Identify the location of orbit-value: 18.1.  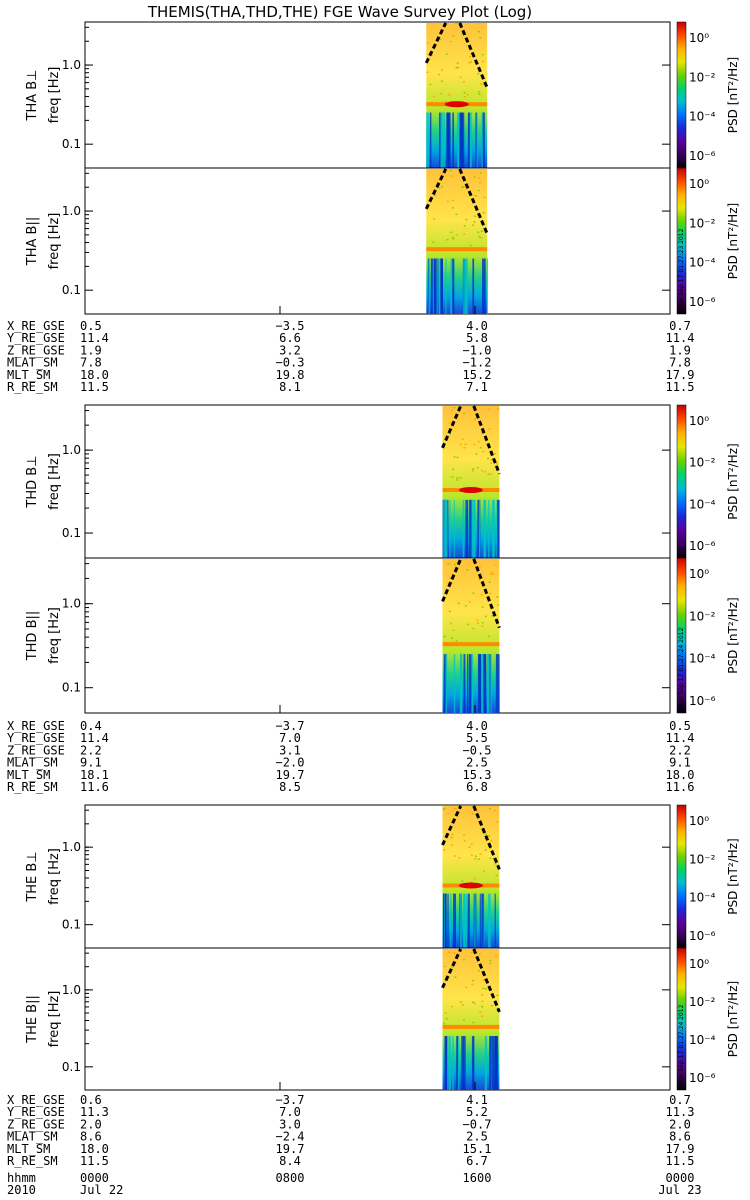
(94, 775).